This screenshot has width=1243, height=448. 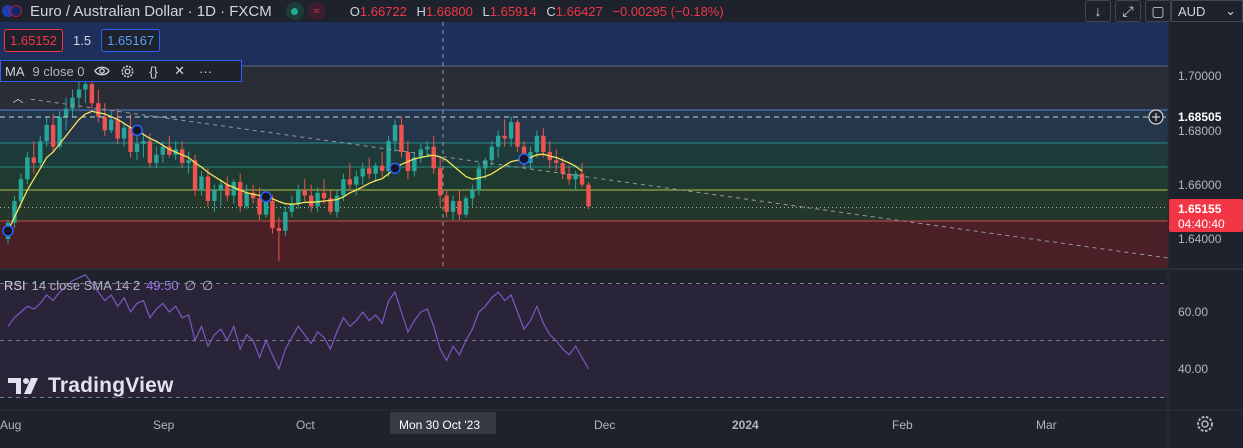 What do you see at coordinates (111, 385) in the screenshot?
I see `logo-text: TradingView` at bounding box center [111, 385].